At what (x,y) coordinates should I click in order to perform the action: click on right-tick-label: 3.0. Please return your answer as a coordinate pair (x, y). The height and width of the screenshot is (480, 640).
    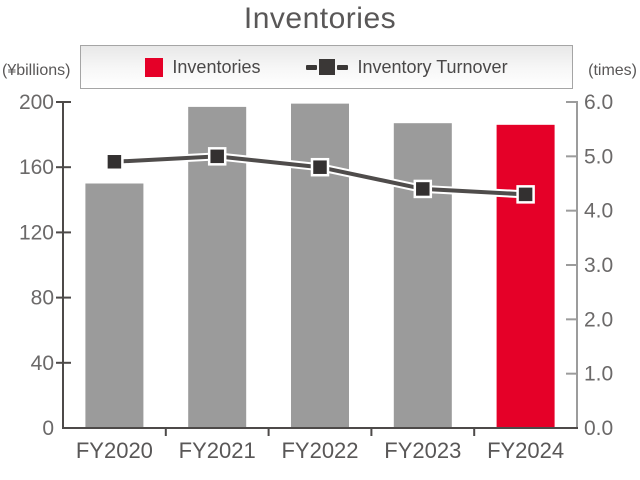
    Looking at the image, I should click on (598, 265).